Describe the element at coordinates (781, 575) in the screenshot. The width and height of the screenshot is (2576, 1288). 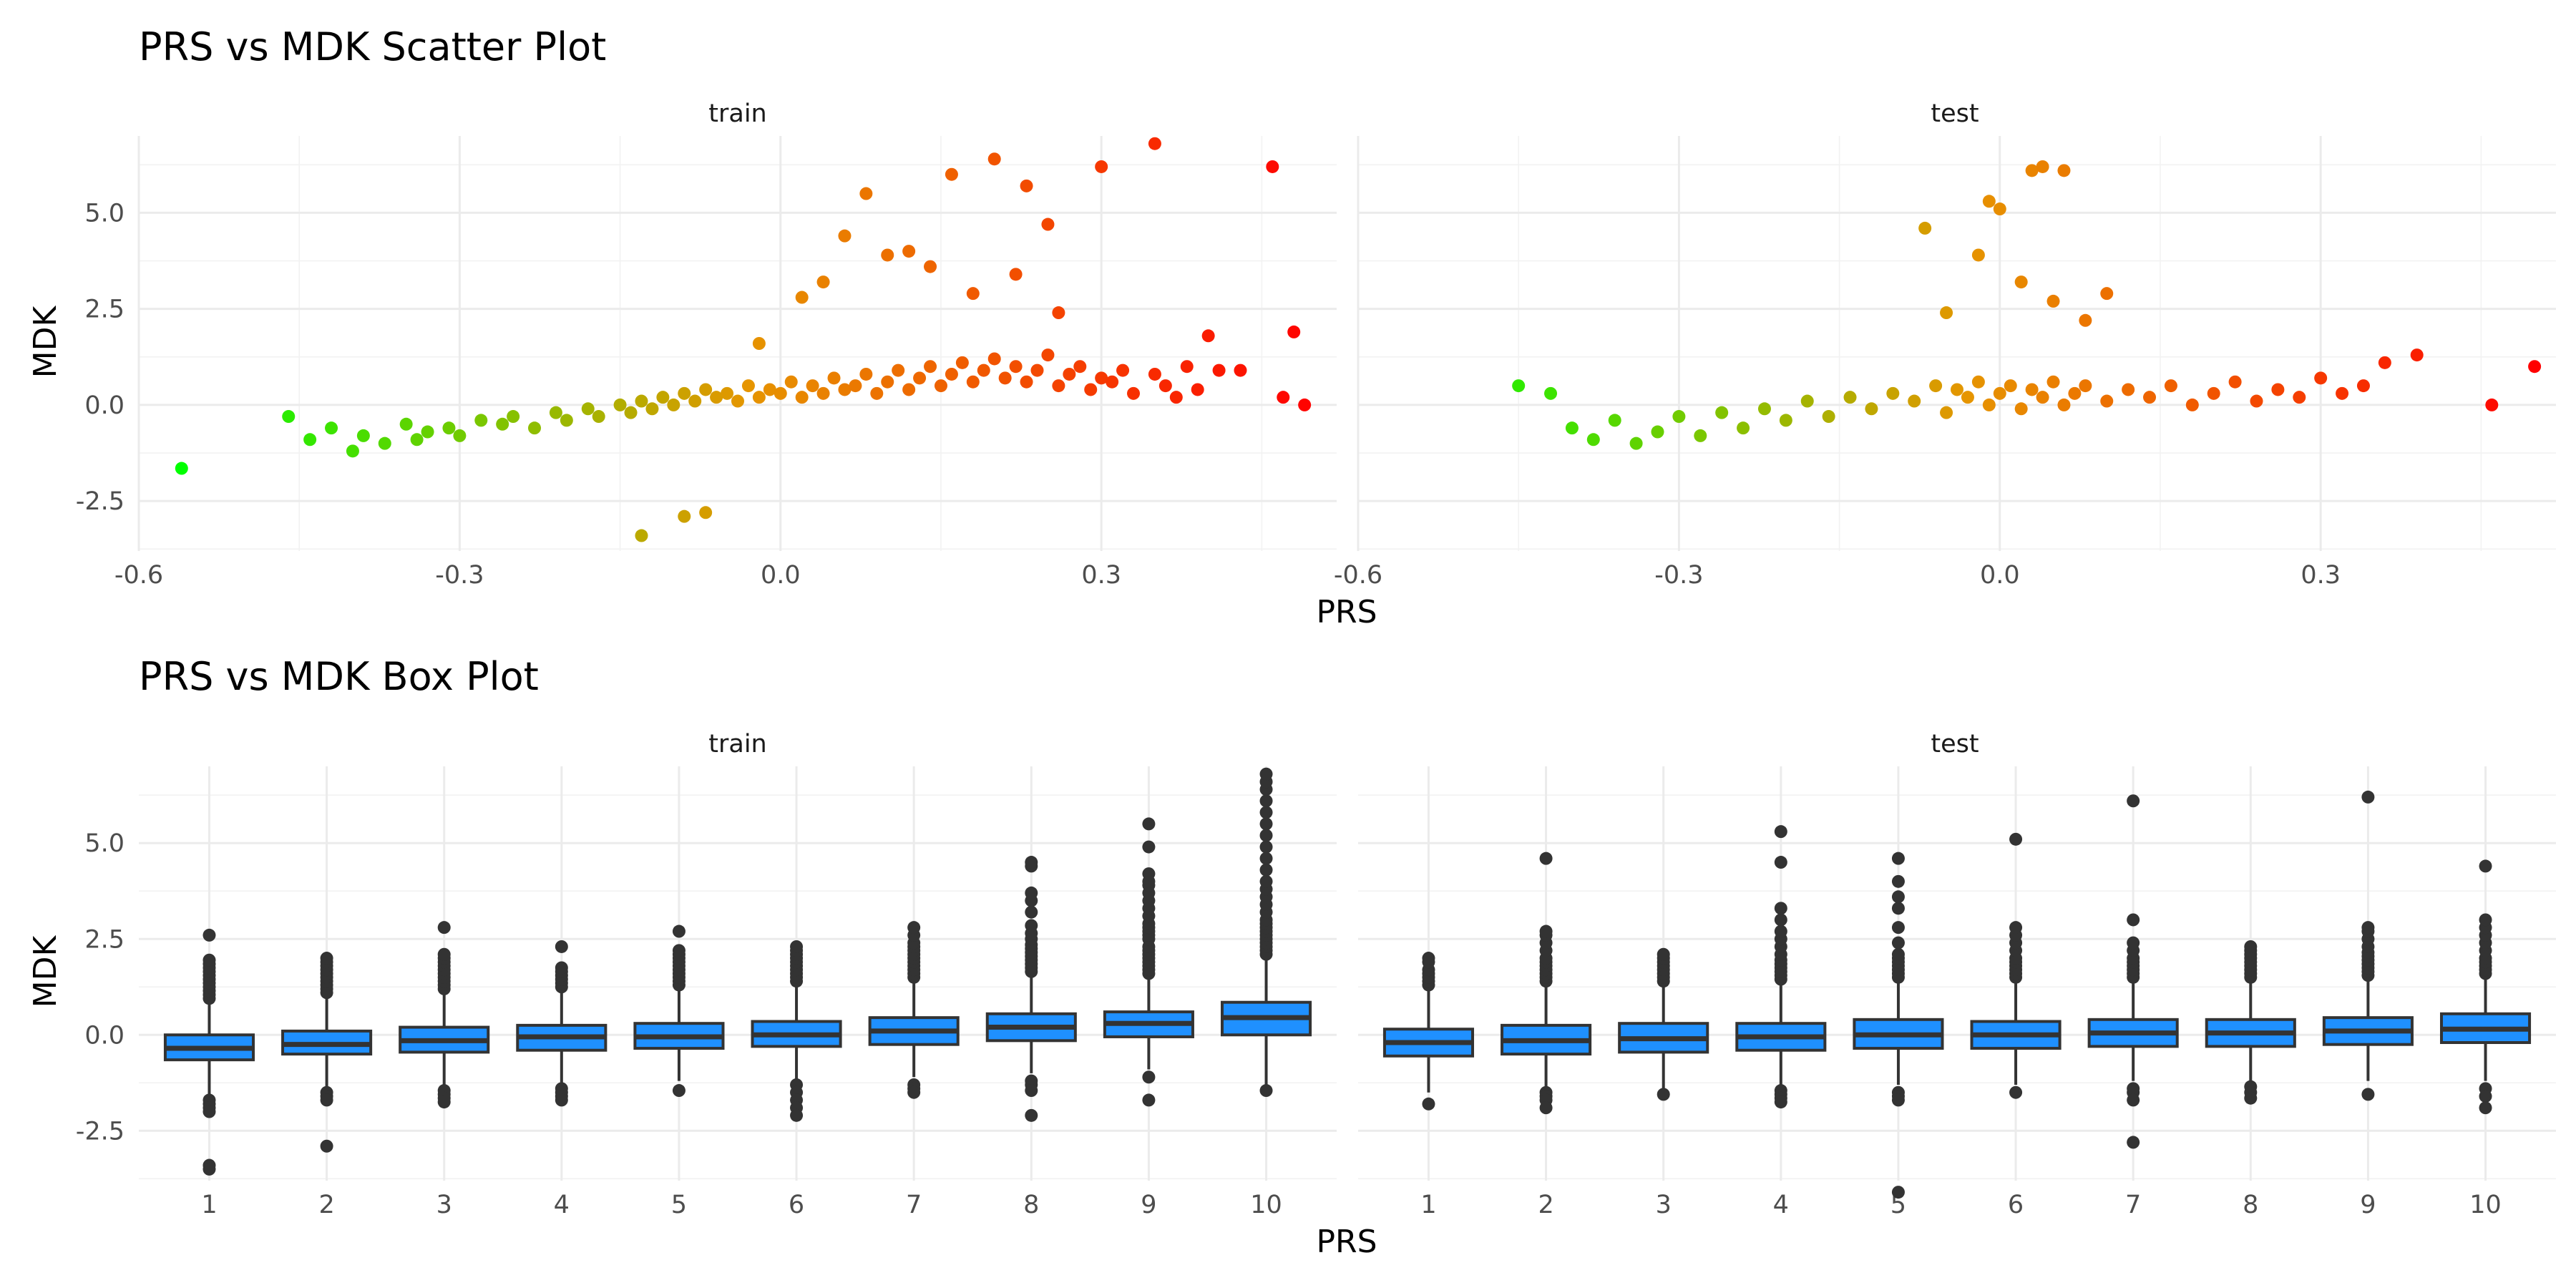
I see `x-tick-label: 0.0` at that location.